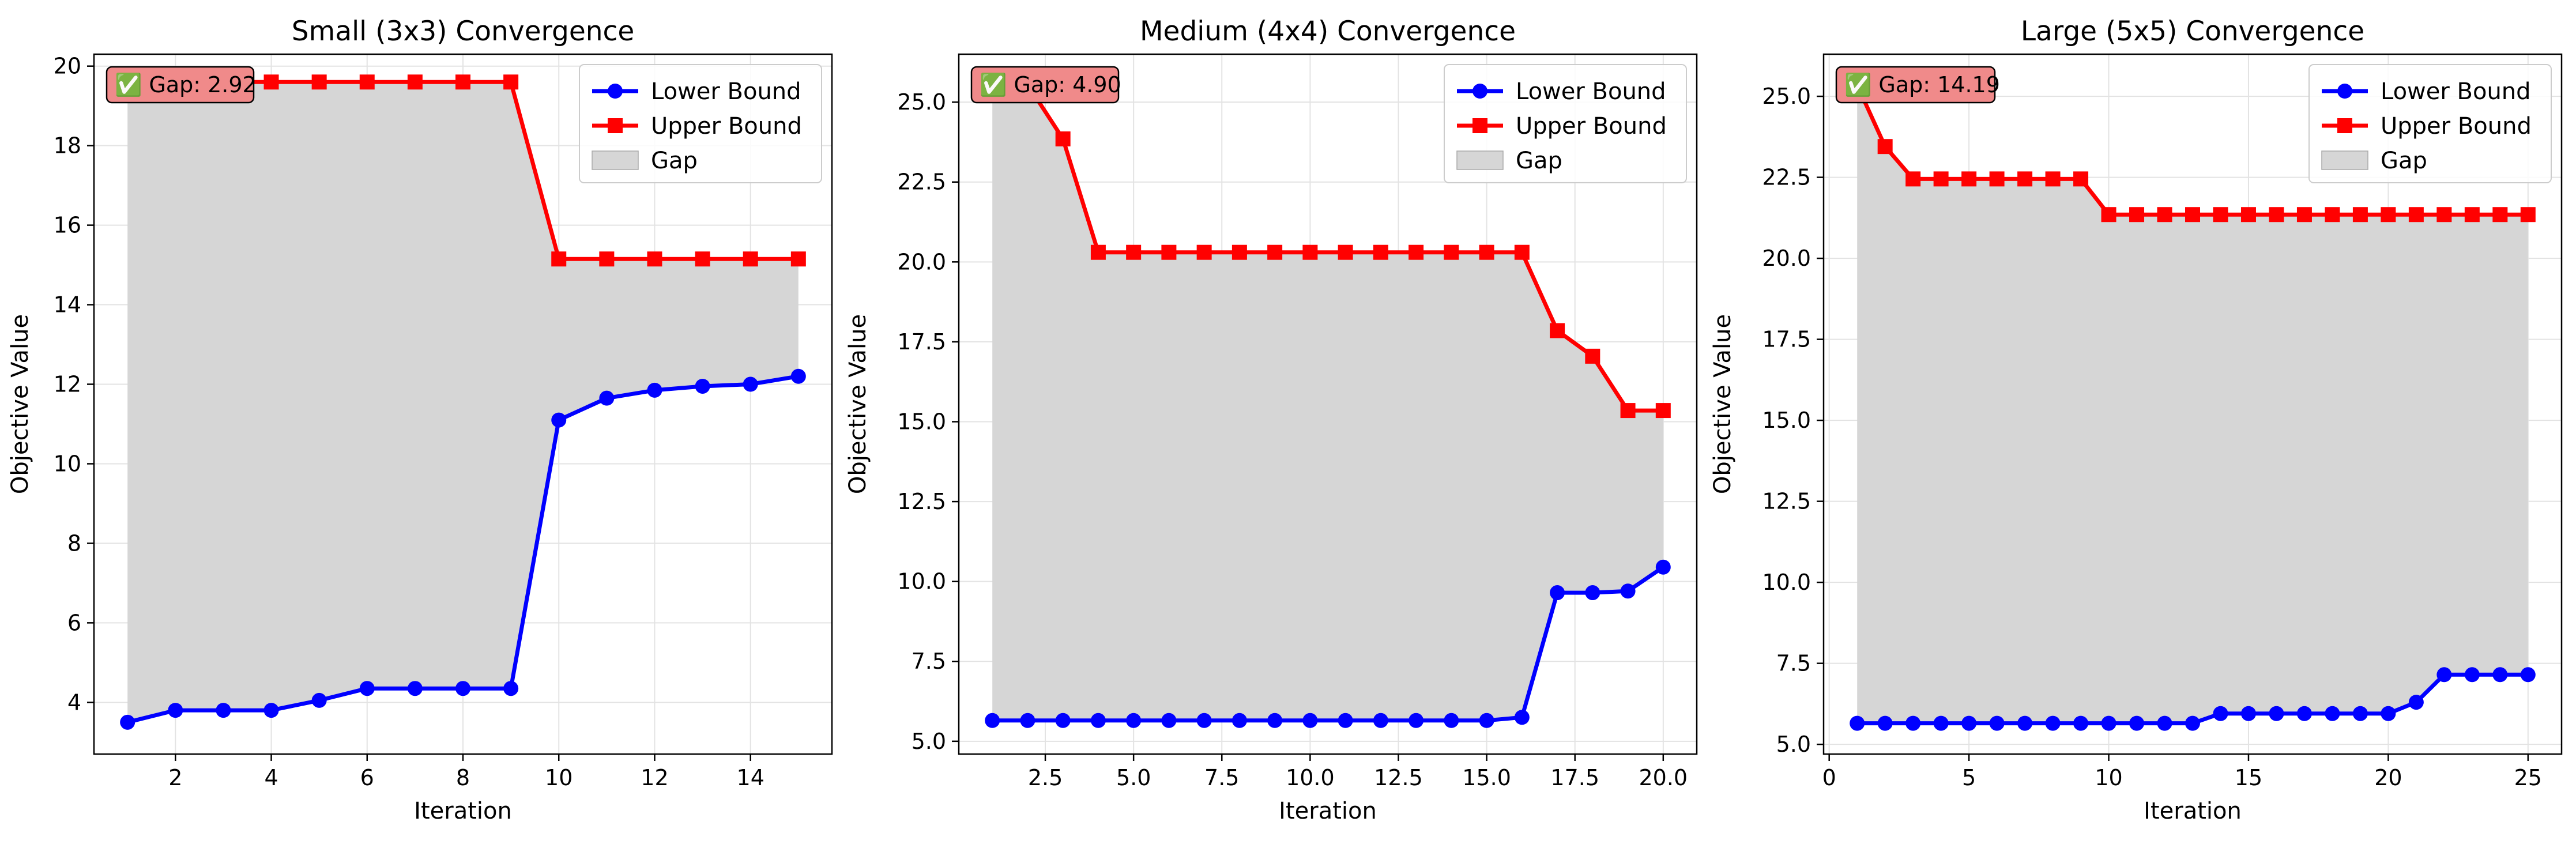 The width and height of the screenshot is (2576, 844). Describe the element at coordinates (2344, 160) in the screenshot. I see `legend-swatch-gap` at that location.